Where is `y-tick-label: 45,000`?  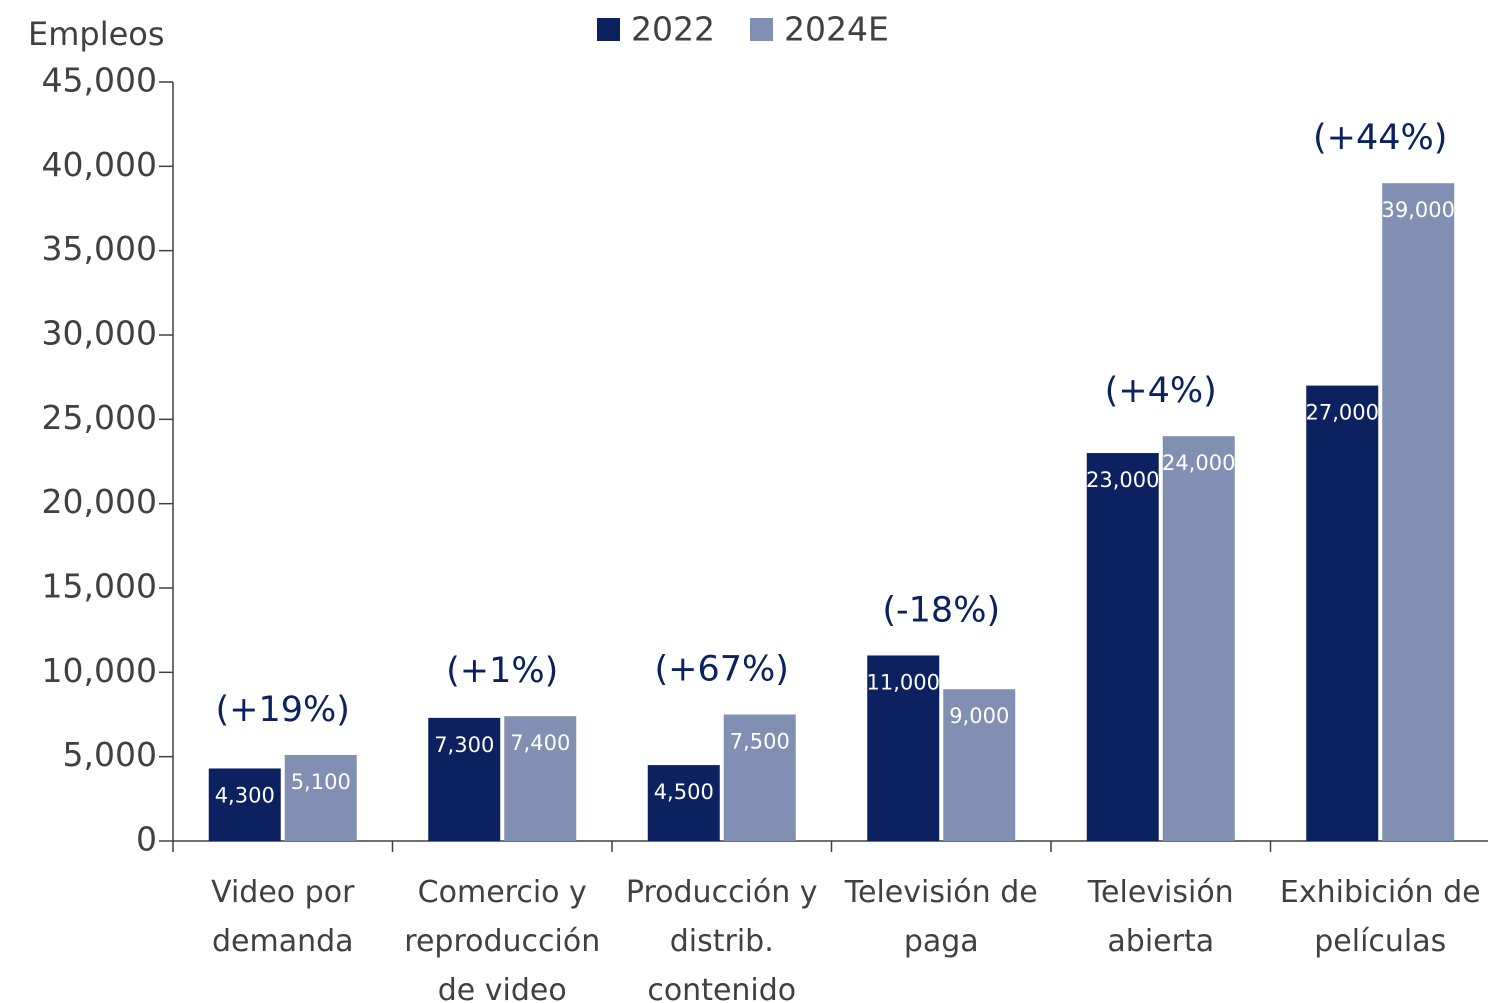
y-tick-label: 45,000 is located at coordinates (99, 80).